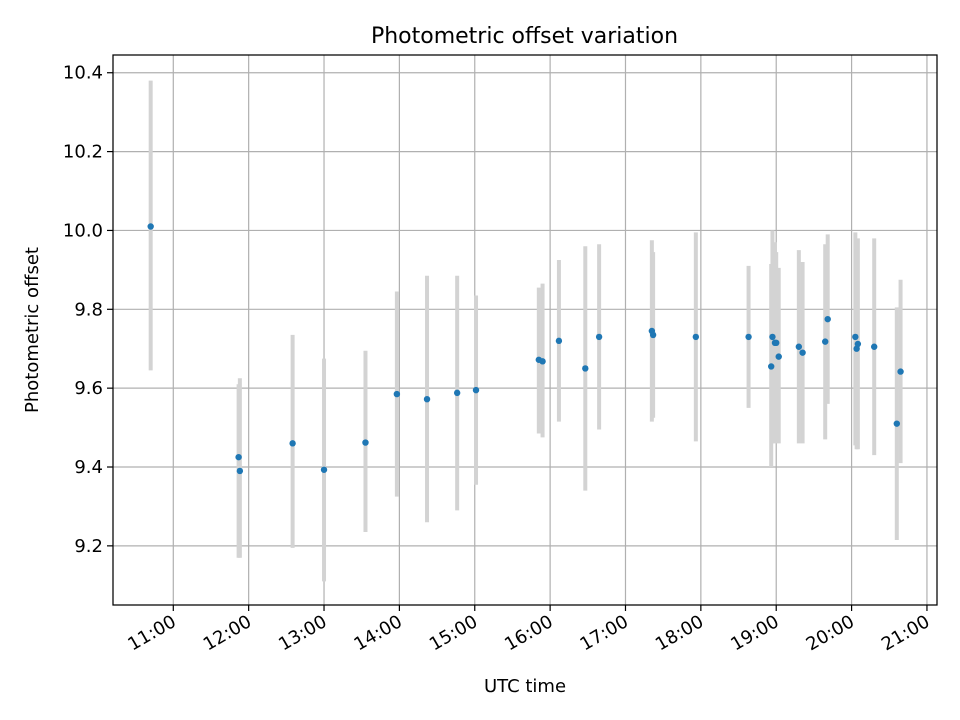  Describe the element at coordinates (525, 686) in the screenshot. I see `x-axis-label: UTC time` at that location.